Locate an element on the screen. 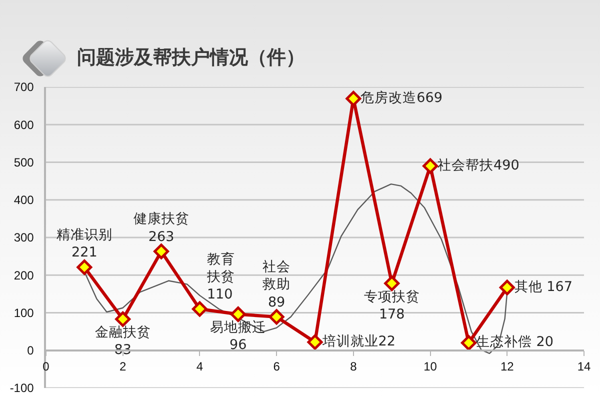 The width and height of the screenshot is (600, 400). data-label: 健康扶贫 263 is located at coordinates (161, 228).